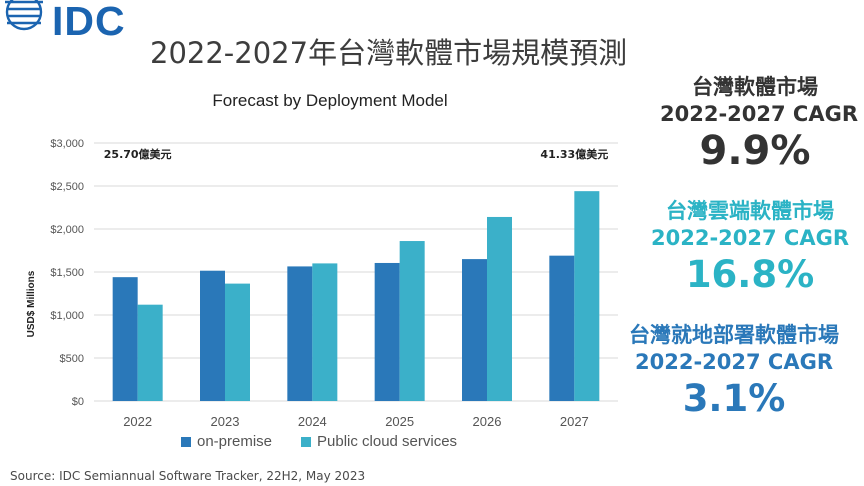 The width and height of the screenshot is (864, 486). What do you see at coordinates (329, 100) in the screenshot?
I see `chart-title: Forecast by Deployment Model` at bounding box center [329, 100].